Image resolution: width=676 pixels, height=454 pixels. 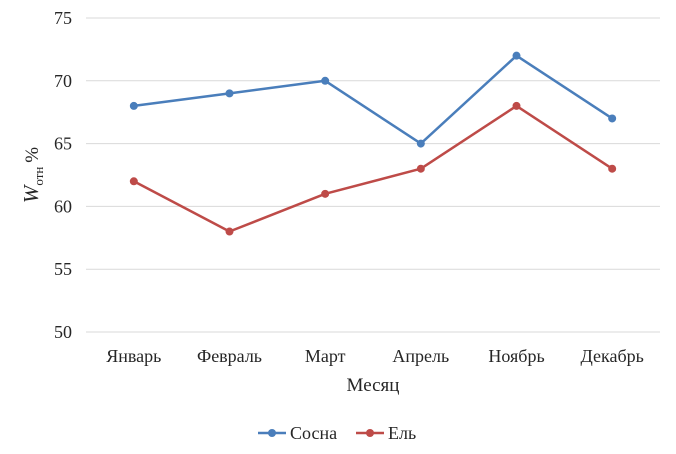 What do you see at coordinates (612, 356) in the screenshot?
I see `x-tick-label-6: Декабрь` at bounding box center [612, 356].